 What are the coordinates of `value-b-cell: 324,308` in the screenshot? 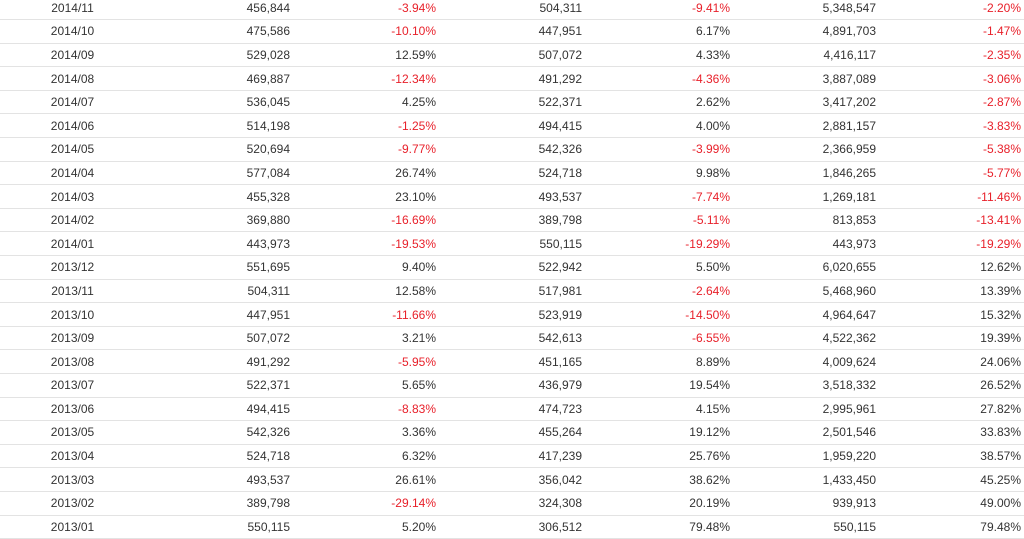 It's located at (560, 503).